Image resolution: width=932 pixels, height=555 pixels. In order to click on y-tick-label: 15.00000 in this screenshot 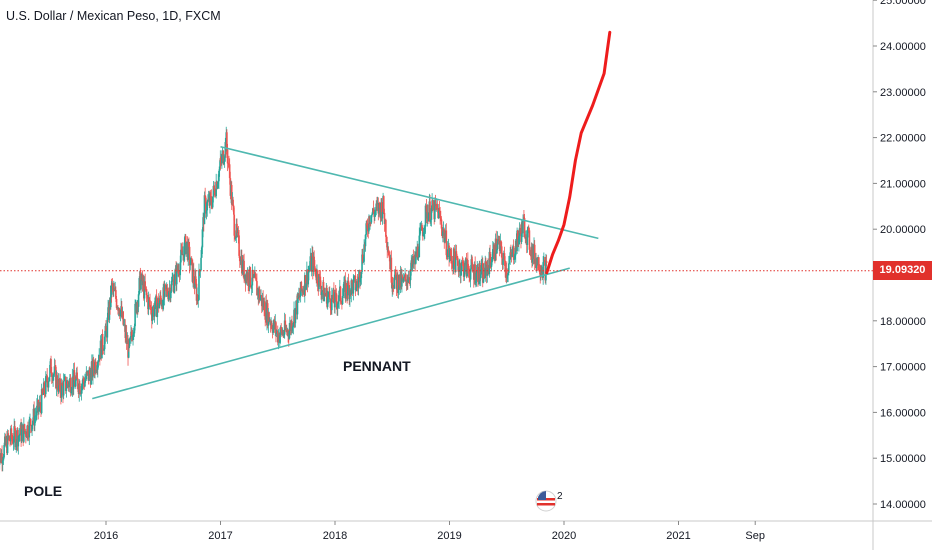, I will do `click(903, 459)`.